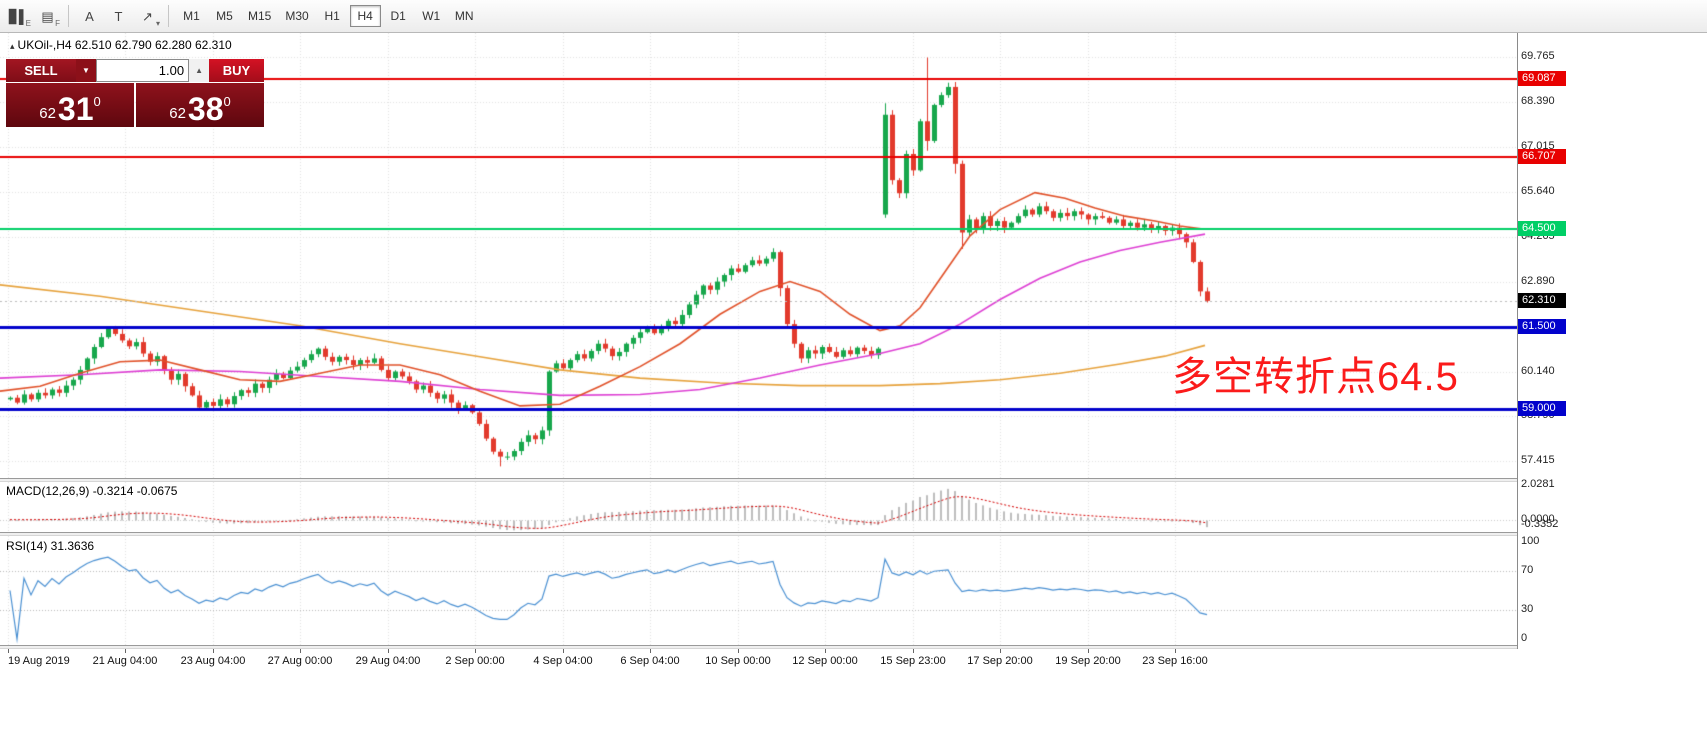  I want to click on candlestick-chart-icon: ▊▌ E, so click(18, 16).